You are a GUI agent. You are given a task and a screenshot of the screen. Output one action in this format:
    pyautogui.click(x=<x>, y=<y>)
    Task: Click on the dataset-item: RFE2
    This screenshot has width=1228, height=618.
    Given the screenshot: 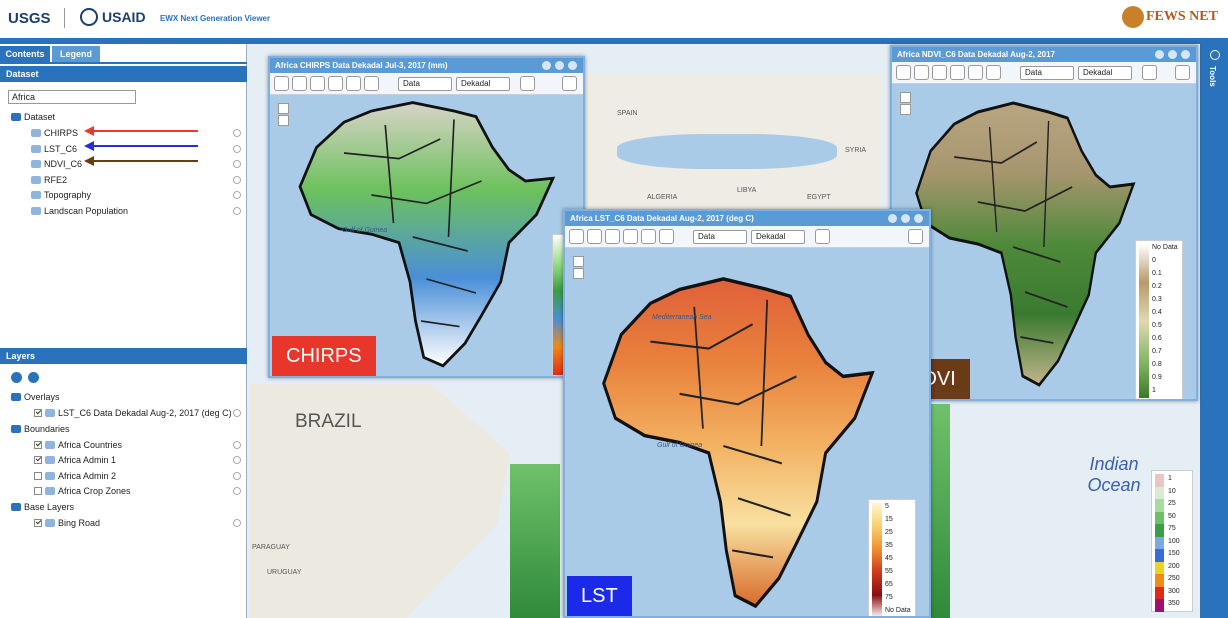 What is the action you would take?
    pyautogui.click(x=48, y=180)
    